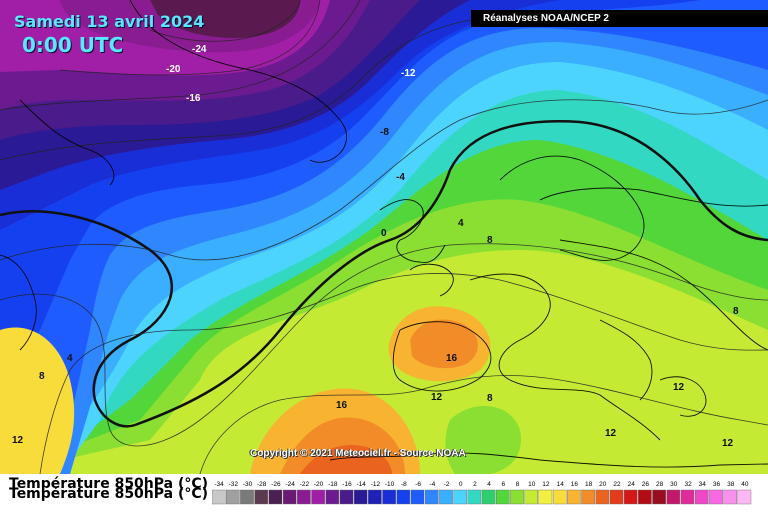 This screenshot has height=512, width=768. What do you see at coordinates (109, 494) in the screenshot?
I see `legend-title-shadow: Température 850hPa (°C)` at bounding box center [109, 494].